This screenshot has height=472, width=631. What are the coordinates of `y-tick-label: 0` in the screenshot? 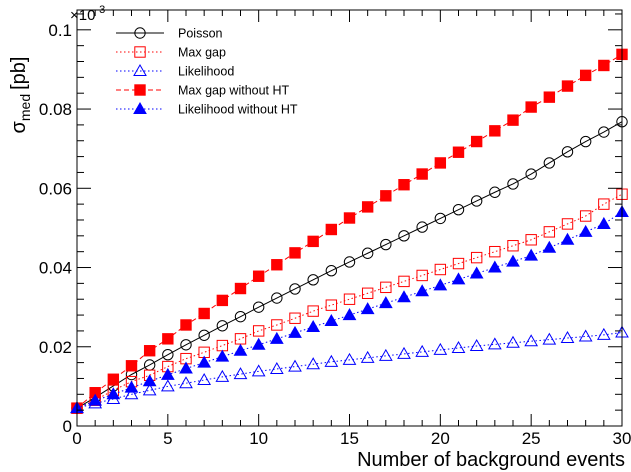 It's located at (67, 426).